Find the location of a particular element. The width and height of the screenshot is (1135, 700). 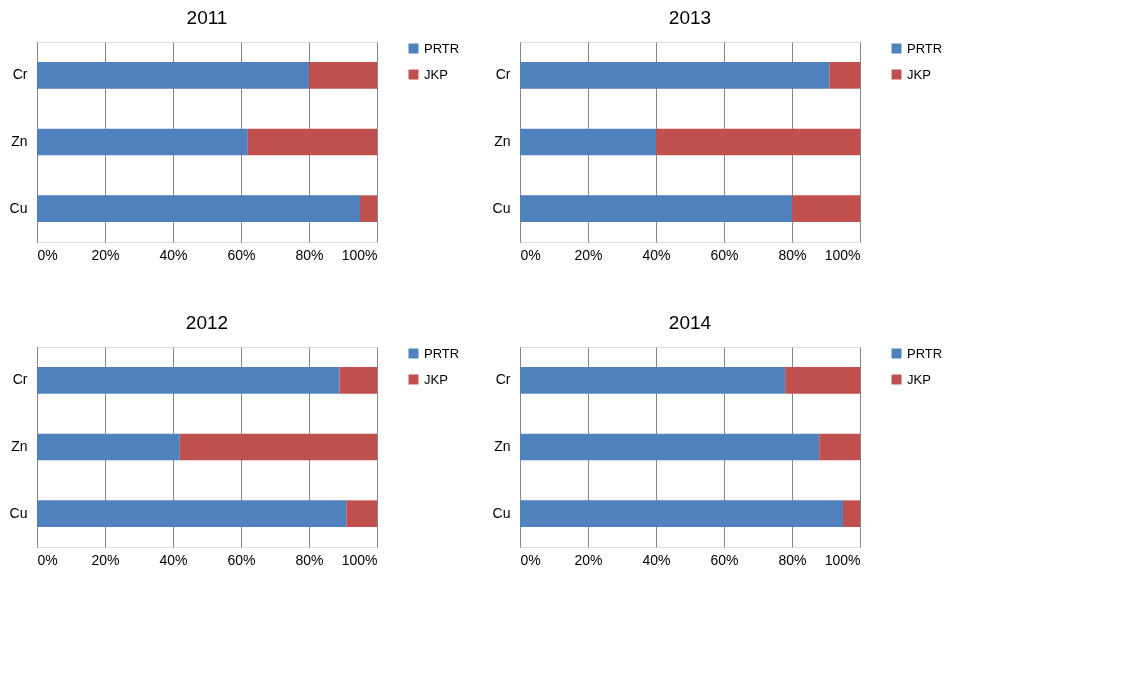

chart-title: 2014 is located at coordinates (690, 322).